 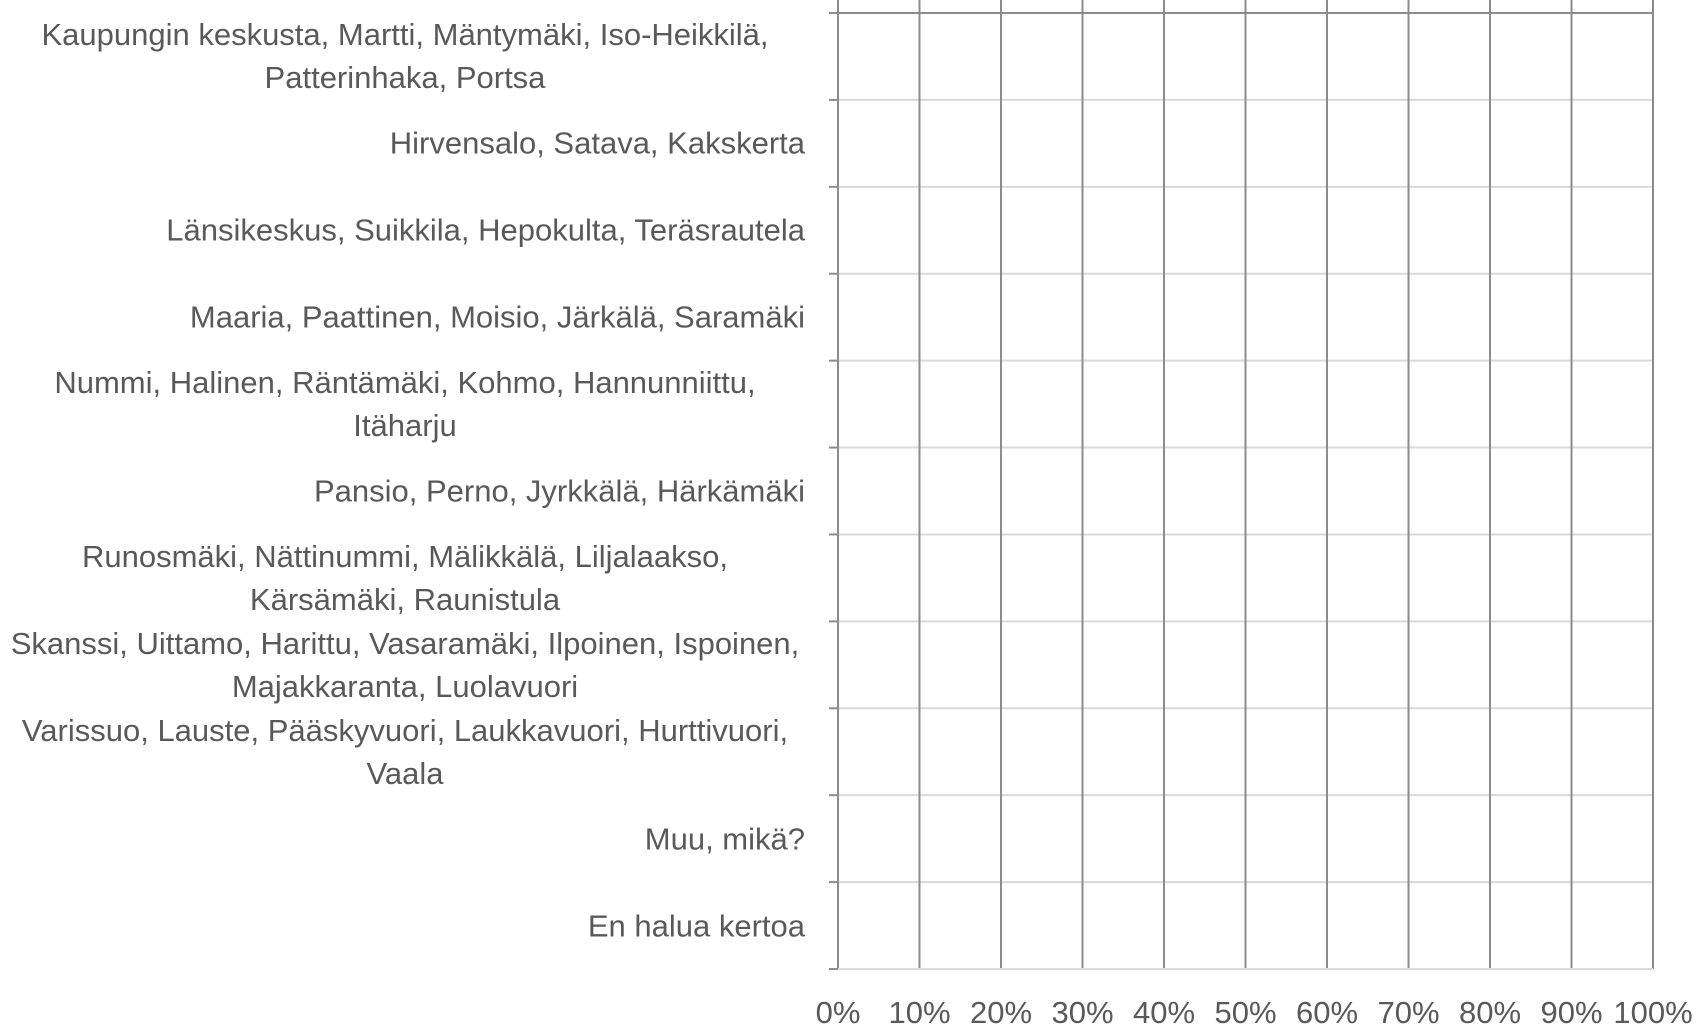 What do you see at coordinates (597, 143) in the screenshot?
I see `y-tick-label: Hirvensalo, Satava, Kakskerta` at bounding box center [597, 143].